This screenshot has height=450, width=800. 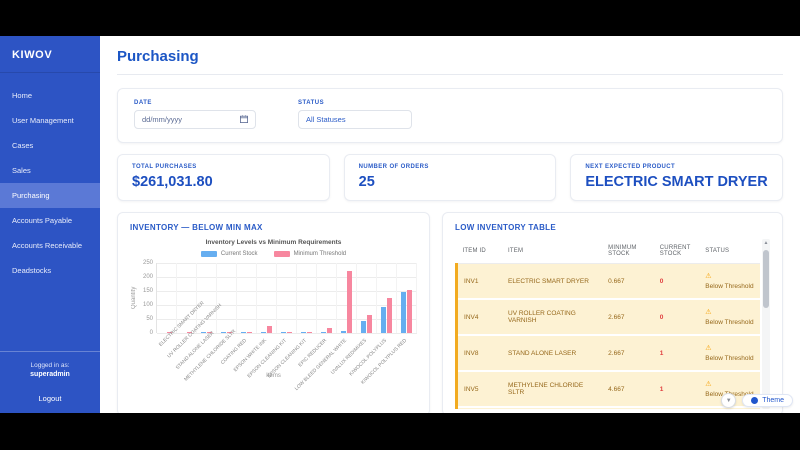 I want to click on date-input: dd/mm/yyyy, so click(x=195, y=119).